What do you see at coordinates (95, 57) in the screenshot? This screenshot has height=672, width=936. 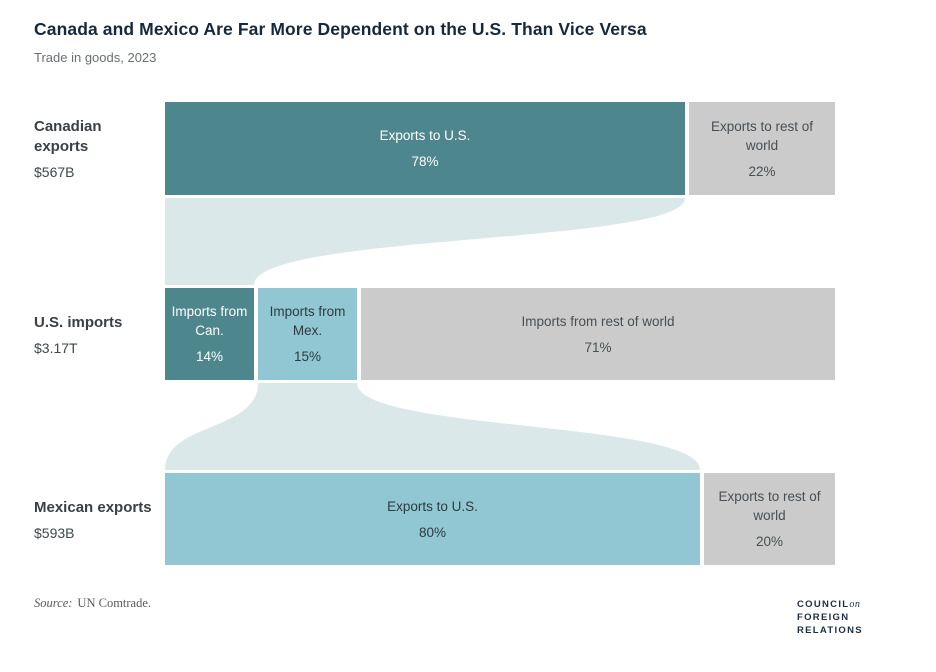 I see `chart-subtitle: Trade in goods, 2023` at bounding box center [95, 57].